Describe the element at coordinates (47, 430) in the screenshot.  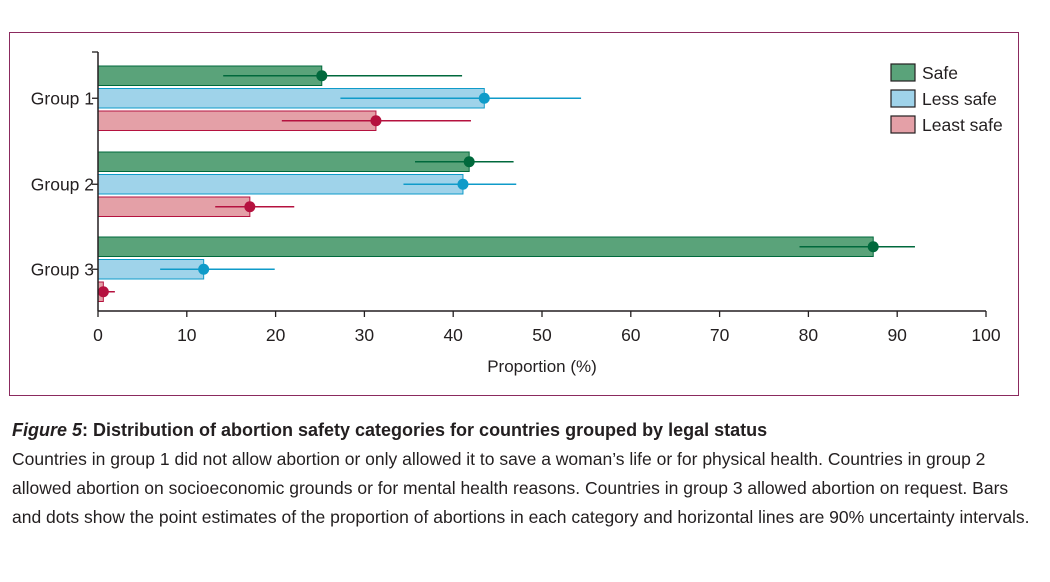
I see `figure-label: Figure 5` at that location.